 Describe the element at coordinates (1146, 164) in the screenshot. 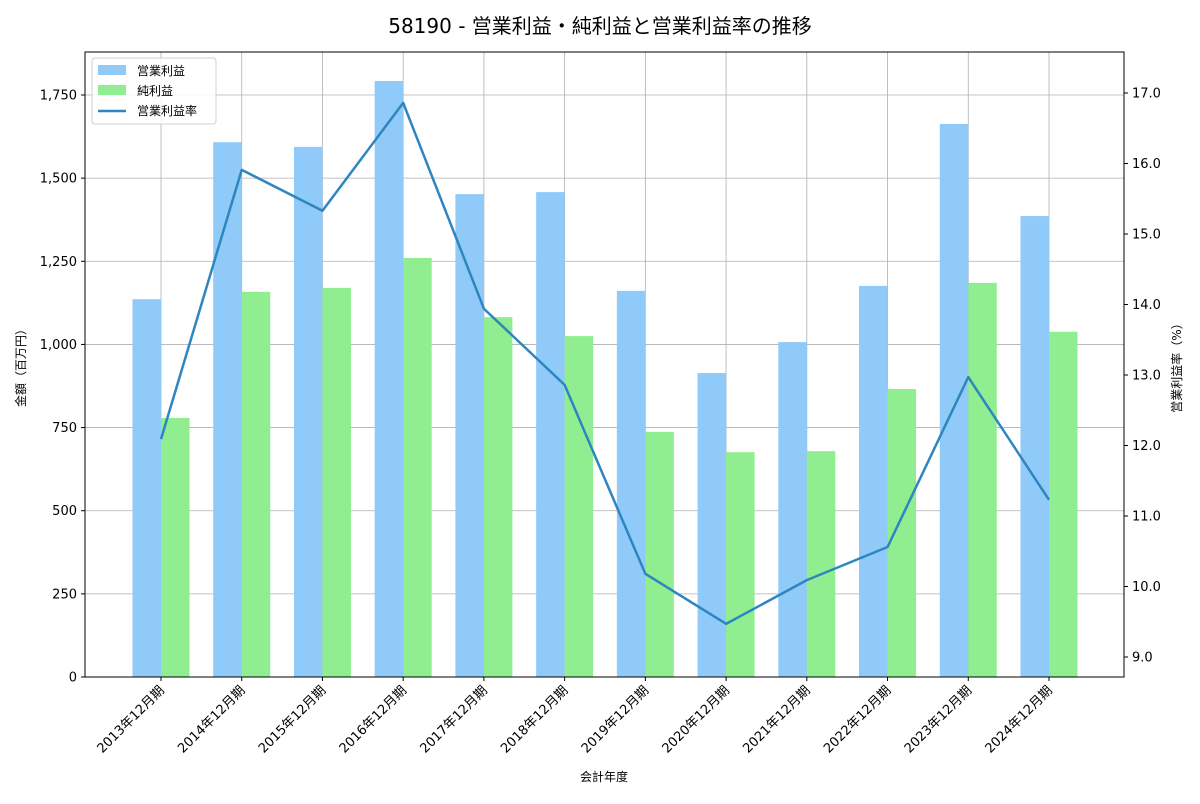

I see `y2-tick-label: 16.0` at that location.